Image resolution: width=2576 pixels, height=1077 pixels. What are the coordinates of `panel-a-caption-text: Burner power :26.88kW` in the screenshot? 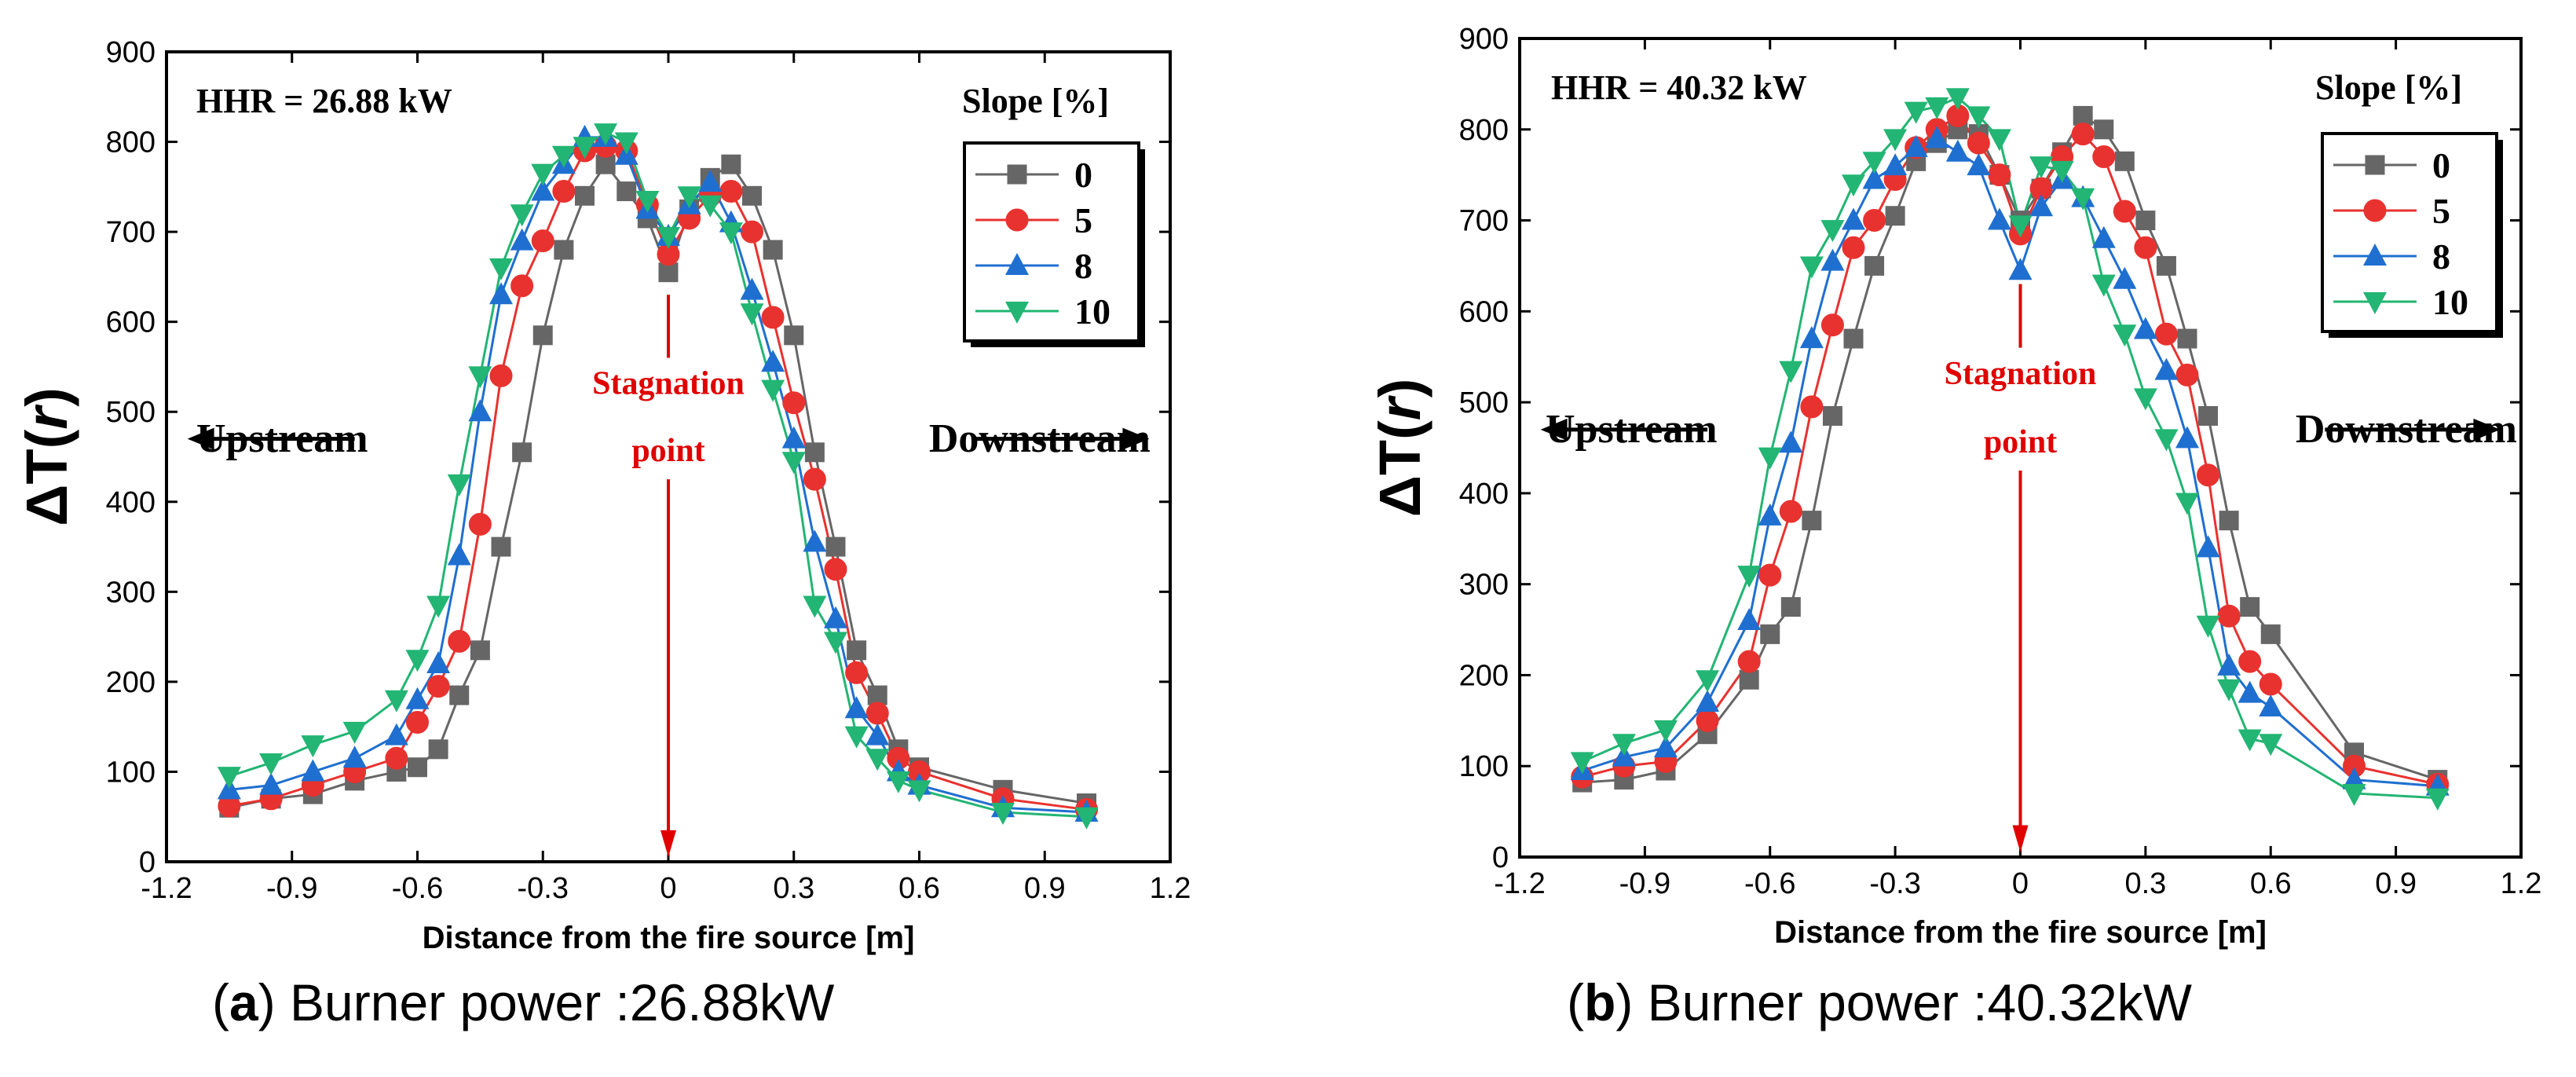 It's located at (563, 1002).